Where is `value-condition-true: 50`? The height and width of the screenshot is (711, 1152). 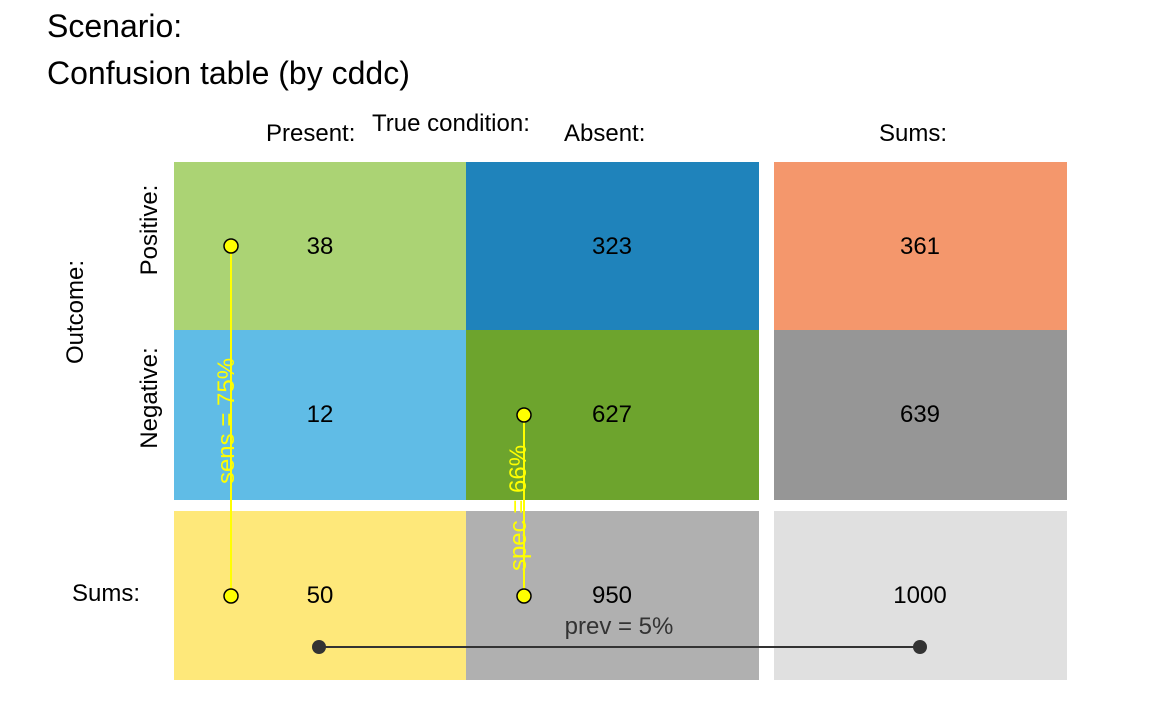
value-condition-true: 50 is located at coordinates (320, 595).